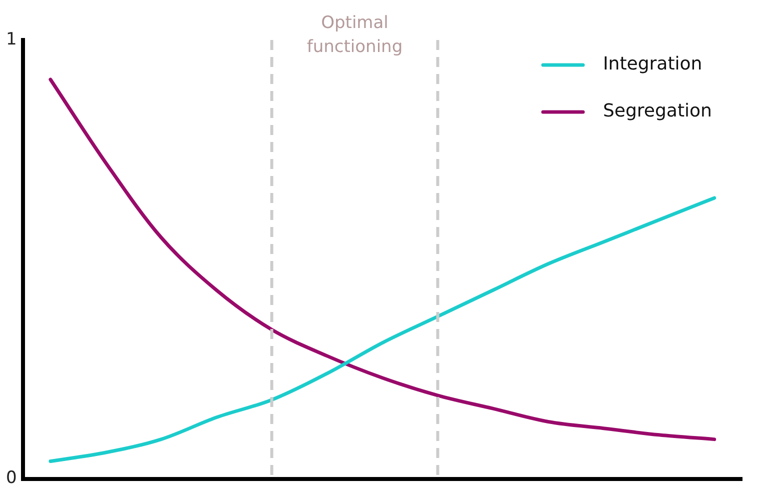 Image resolution: width=757 pixels, height=495 pixels. Describe the element at coordinates (657, 111) in the screenshot. I see `legend-label: Segregation` at that location.